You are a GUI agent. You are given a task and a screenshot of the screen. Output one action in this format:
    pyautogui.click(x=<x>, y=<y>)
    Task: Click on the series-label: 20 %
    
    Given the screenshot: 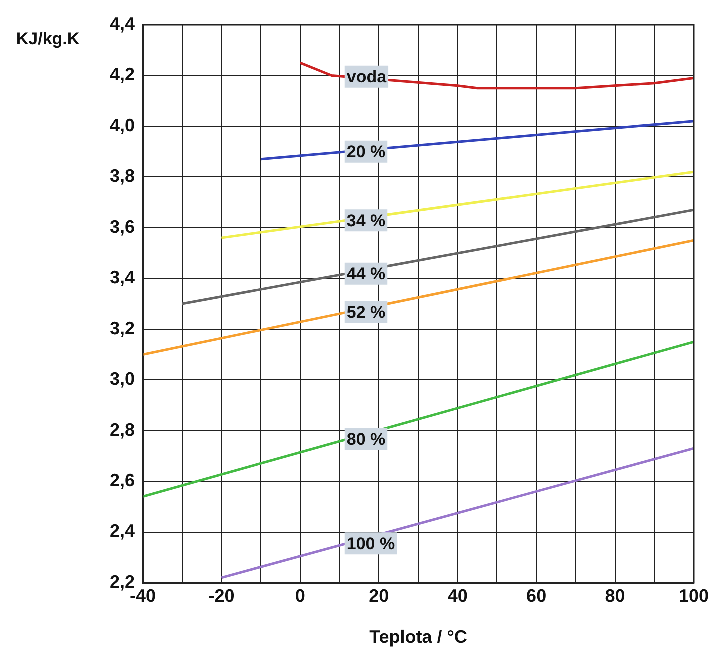 What is the action you would take?
    pyautogui.click(x=366, y=152)
    